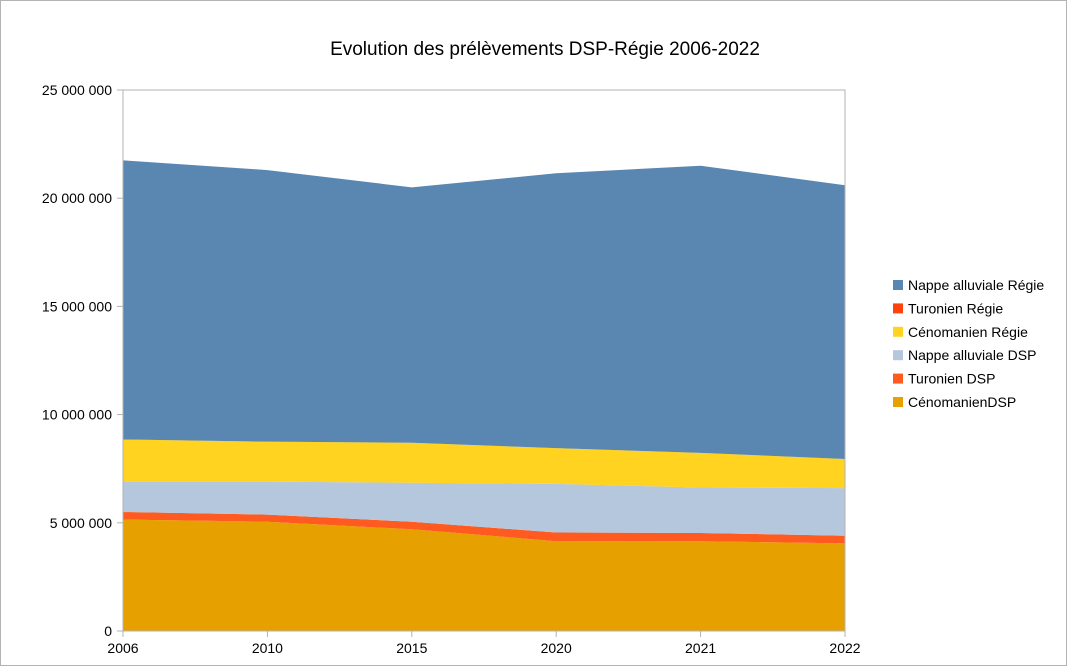 This screenshot has width=1067, height=666. I want to click on y-tick-label: 20 000 000, so click(77, 198).